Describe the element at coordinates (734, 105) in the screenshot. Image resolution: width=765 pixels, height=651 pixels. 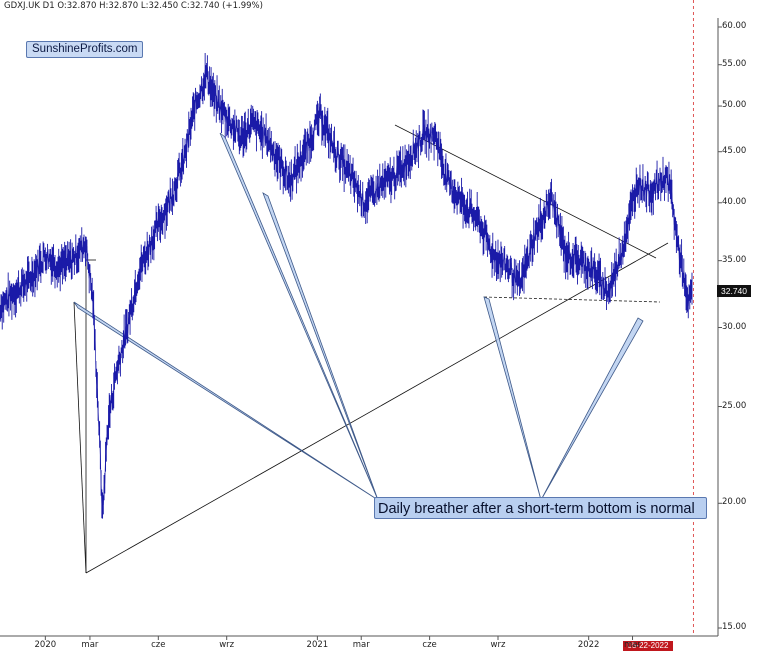
I see `y-tick-label: 50.00` at that location.